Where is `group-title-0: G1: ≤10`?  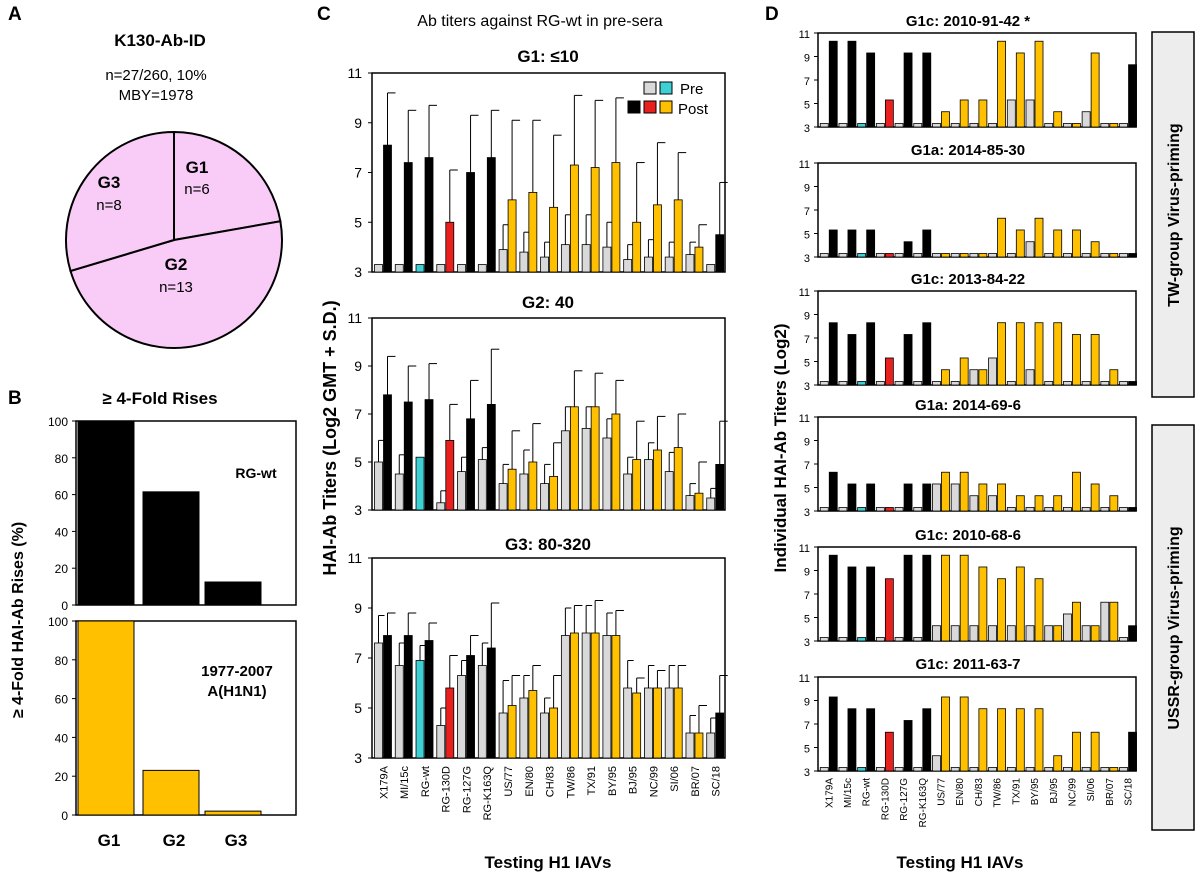 group-title-0: G1: ≤10 is located at coordinates (547, 56).